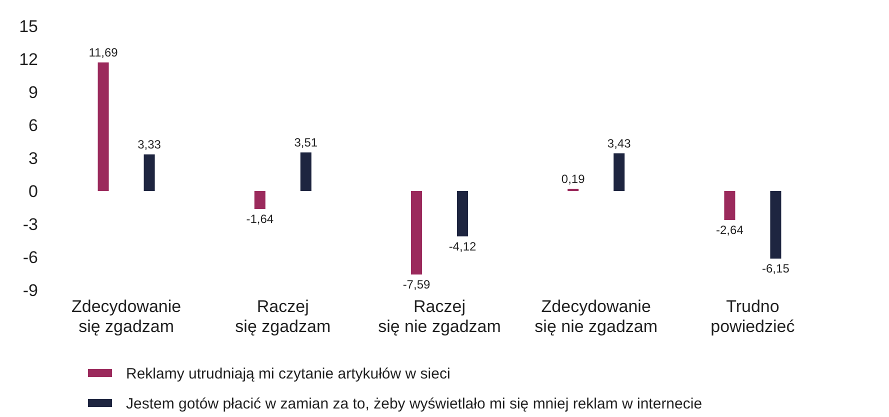  I want to click on x-tick-label: Trudno powiedzieć, so click(753, 316).